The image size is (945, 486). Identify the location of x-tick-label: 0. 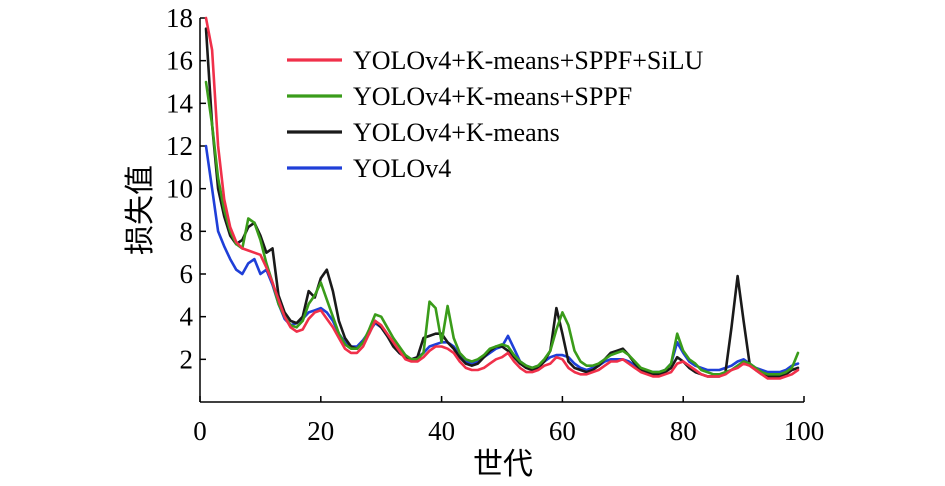
(200, 431).